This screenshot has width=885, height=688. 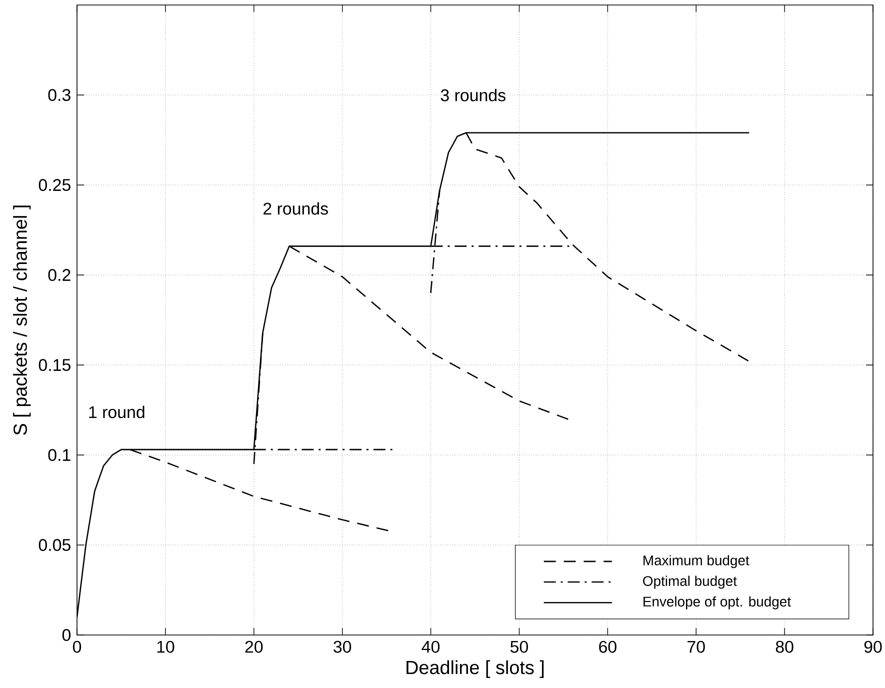 What do you see at coordinates (116, 412) in the screenshot?
I see `annotation: 1 round` at bounding box center [116, 412].